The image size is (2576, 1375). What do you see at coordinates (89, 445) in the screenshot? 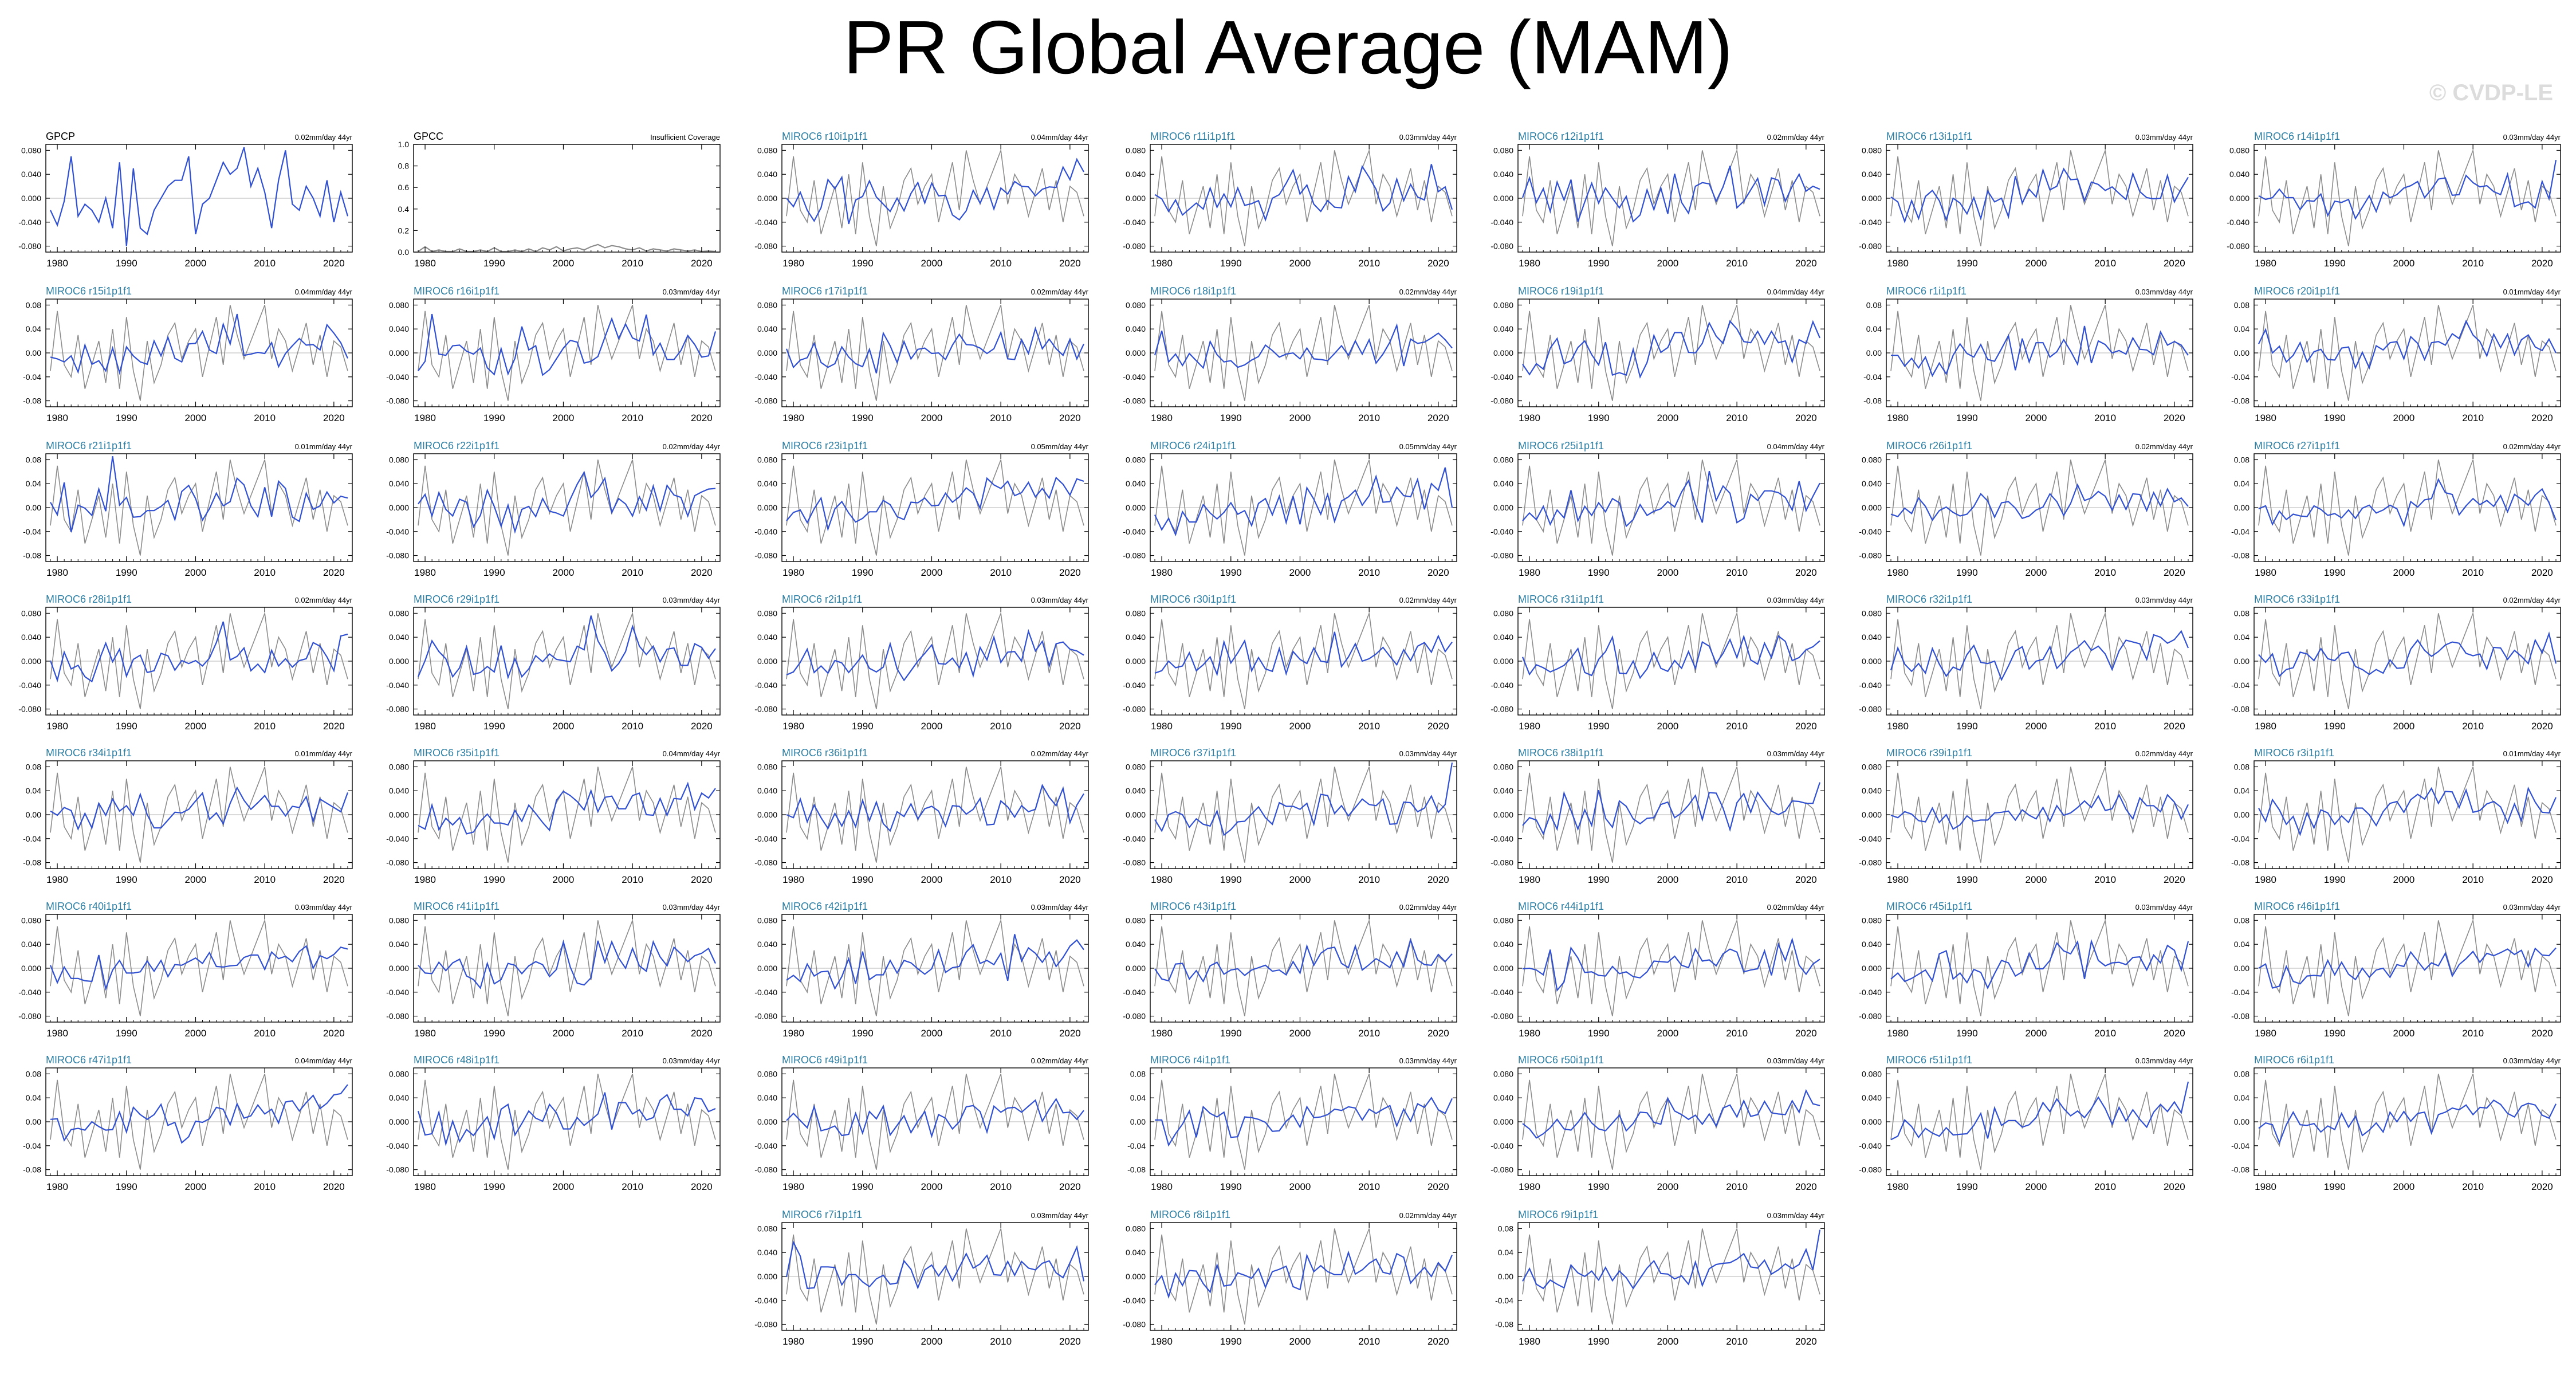
I see `panel-title: MIROC6 r21i1p1f1` at bounding box center [89, 445].